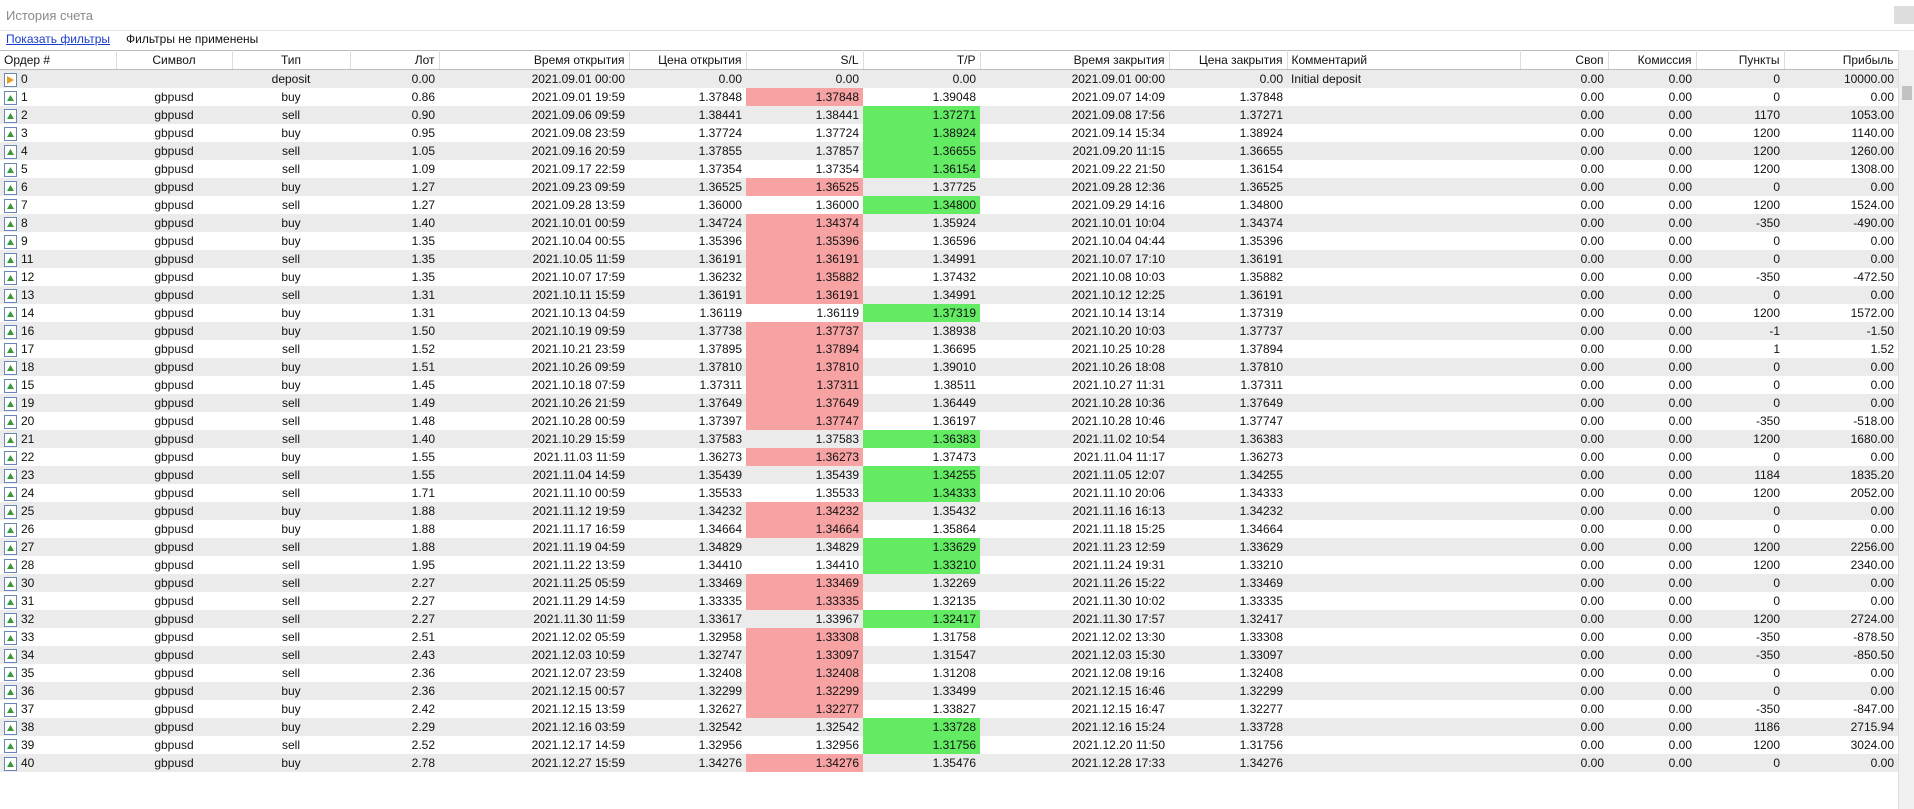 This screenshot has width=1914, height=809. I want to click on column-header-text: Ордер #, so click(27, 60).